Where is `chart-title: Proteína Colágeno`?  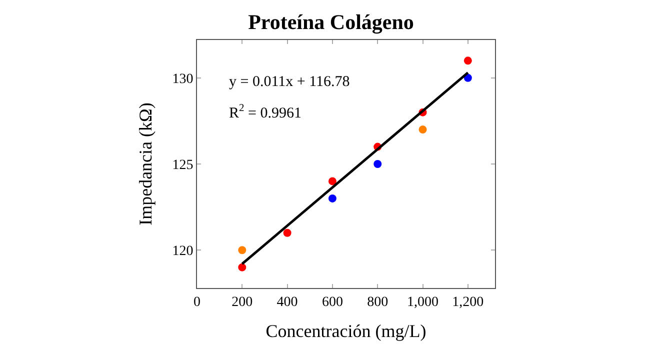
chart-title: Proteína Colágeno is located at coordinates (331, 22).